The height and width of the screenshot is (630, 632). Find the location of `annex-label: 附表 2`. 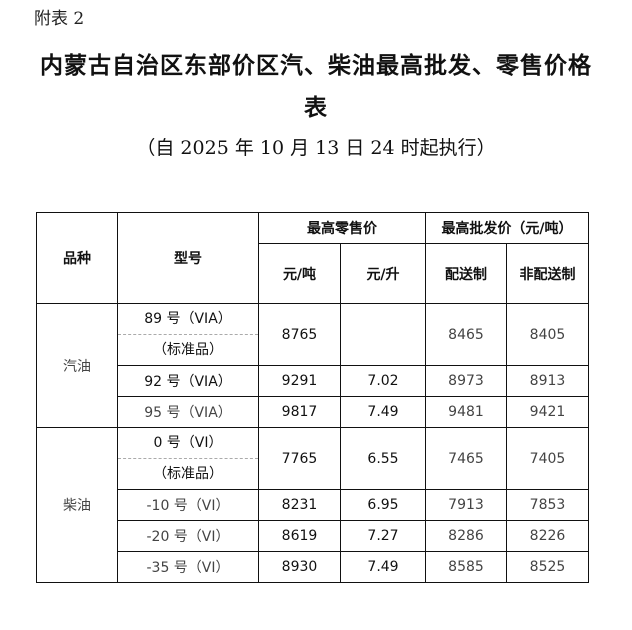

annex-label: 附表 2 is located at coordinates (59, 19).